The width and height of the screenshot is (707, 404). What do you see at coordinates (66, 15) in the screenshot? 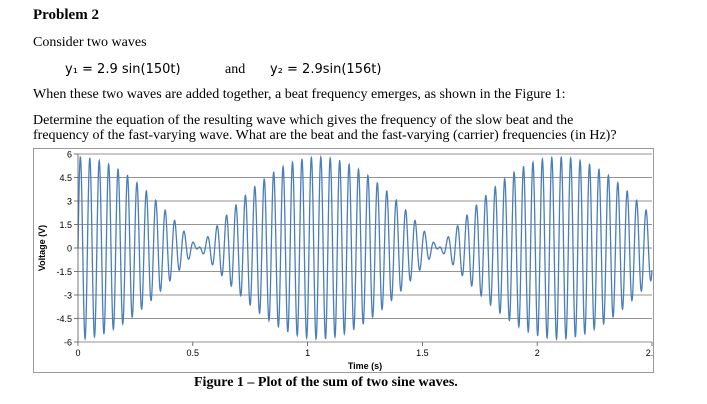
I see `problem-title: Problem 2` at bounding box center [66, 15].